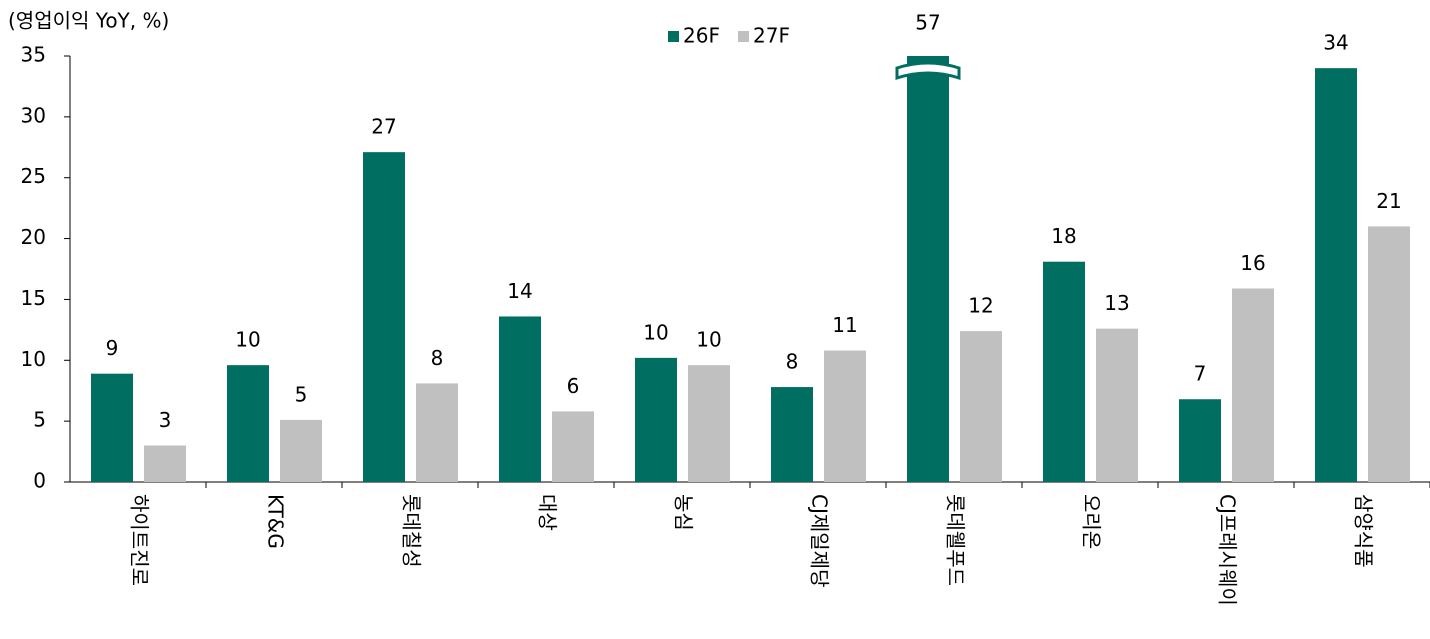 The image size is (1430, 639). Describe the element at coordinates (701, 36) in the screenshot. I see `legend-label: 26F` at that location.